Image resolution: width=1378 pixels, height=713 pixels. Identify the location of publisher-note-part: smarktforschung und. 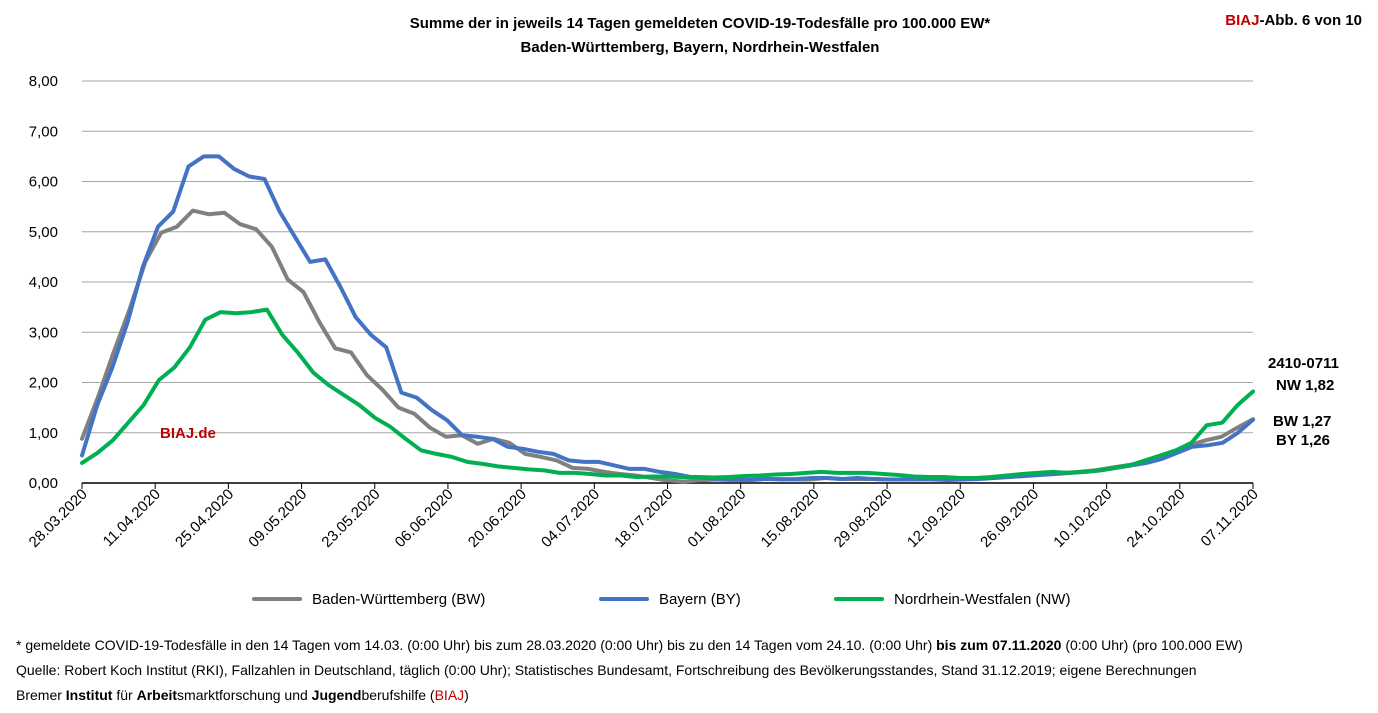
(244, 695).